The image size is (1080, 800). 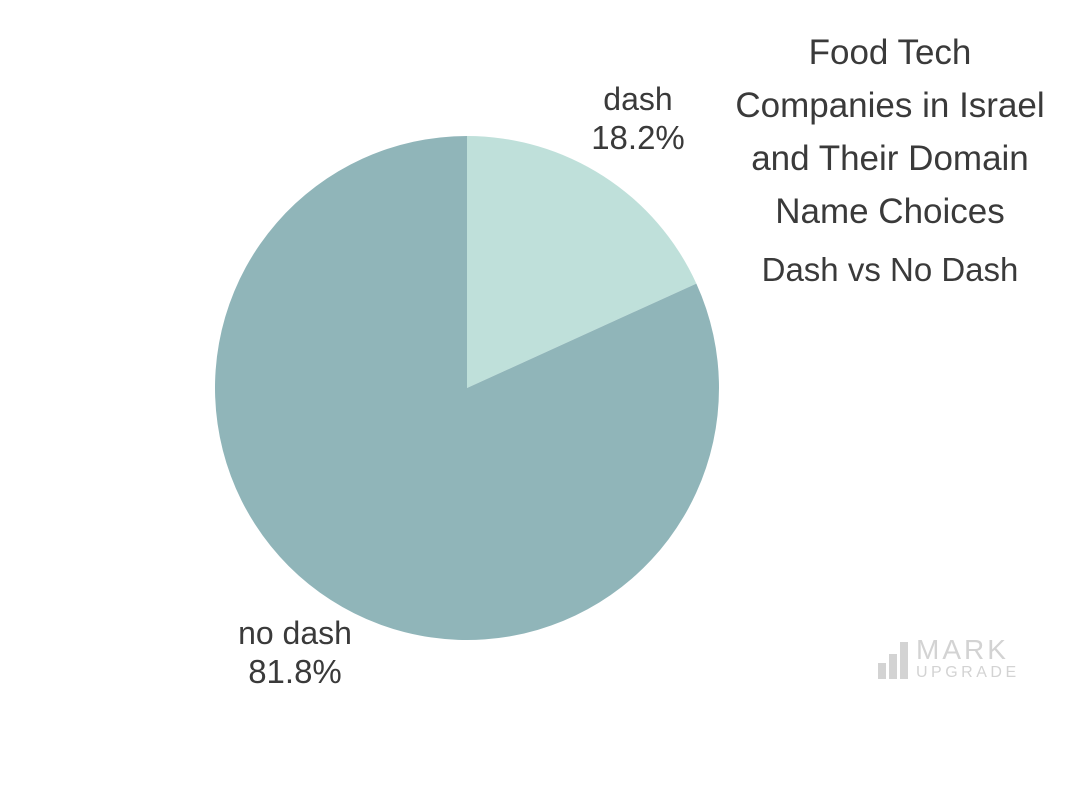 I want to click on slice-value: 81.8%, so click(x=295, y=671).